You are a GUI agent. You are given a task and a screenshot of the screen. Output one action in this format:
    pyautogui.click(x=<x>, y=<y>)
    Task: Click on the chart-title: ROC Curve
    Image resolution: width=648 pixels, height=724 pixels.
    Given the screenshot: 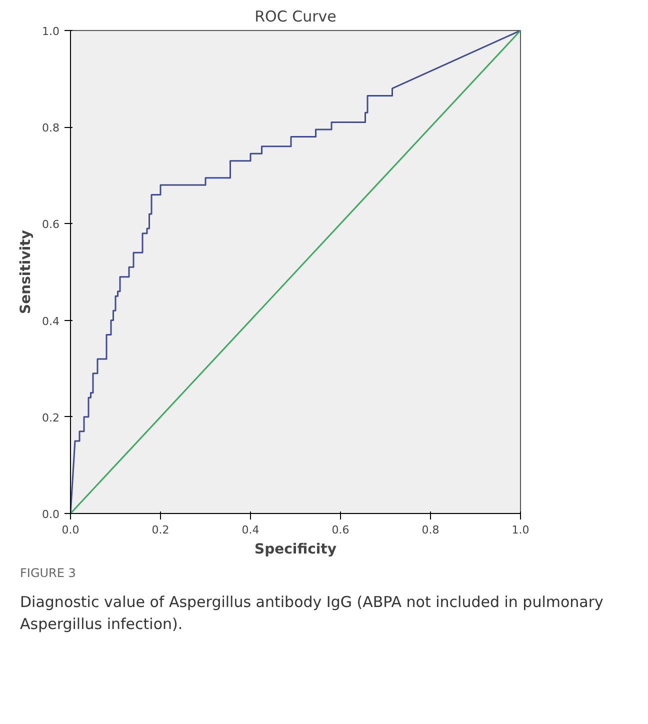 What is the action you would take?
    pyautogui.click(x=295, y=17)
    